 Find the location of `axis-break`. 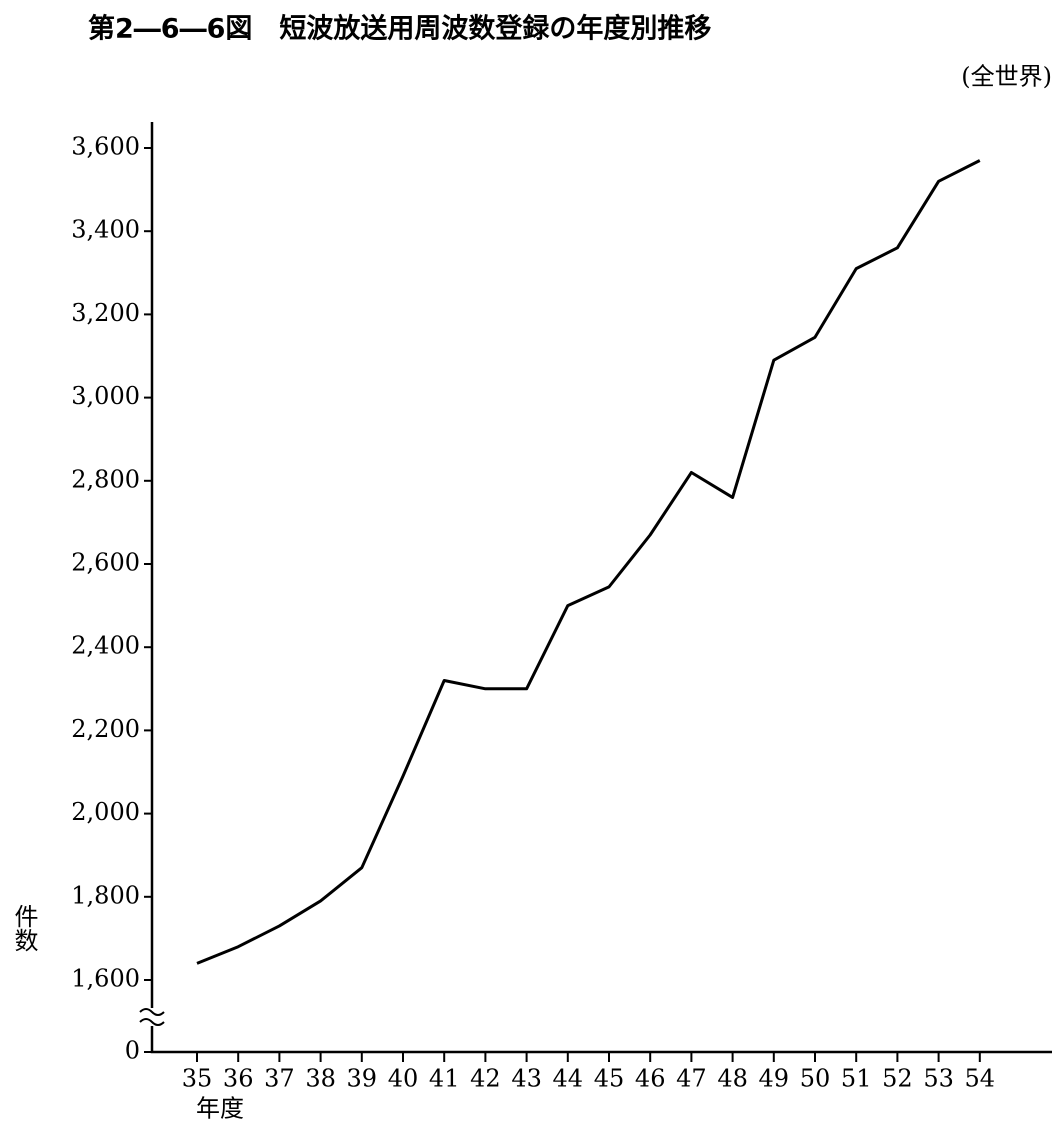

axis-break is located at coordinates (152, 1017).